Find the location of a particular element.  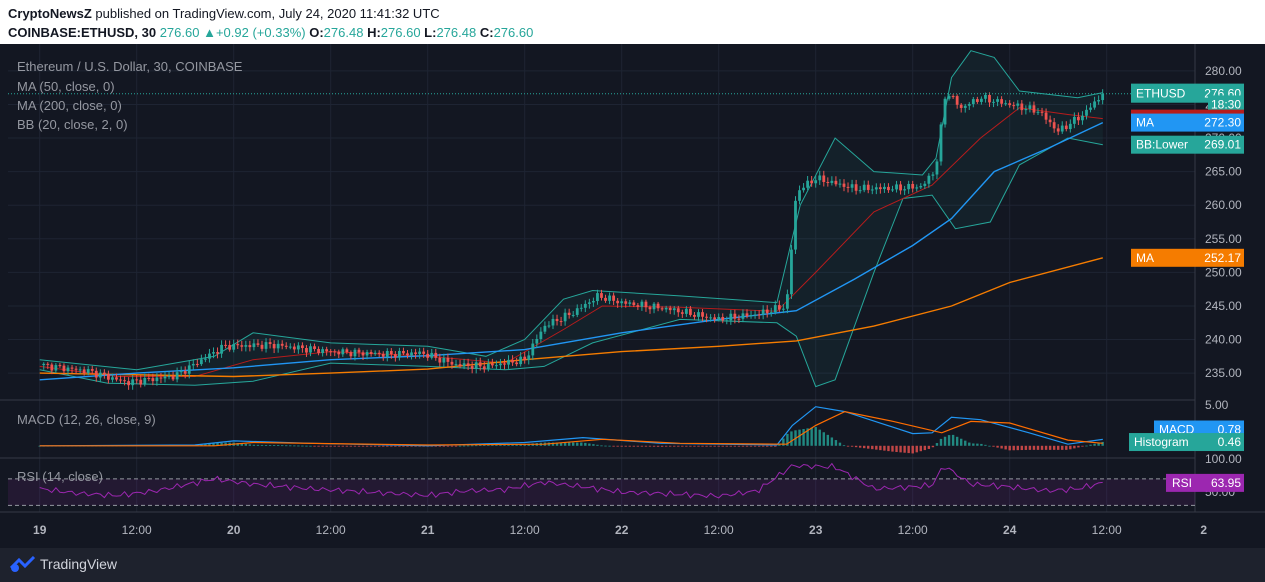

symbol-label: COINBASE:ETHUSD, 30 is located at coordinates (82, 32).